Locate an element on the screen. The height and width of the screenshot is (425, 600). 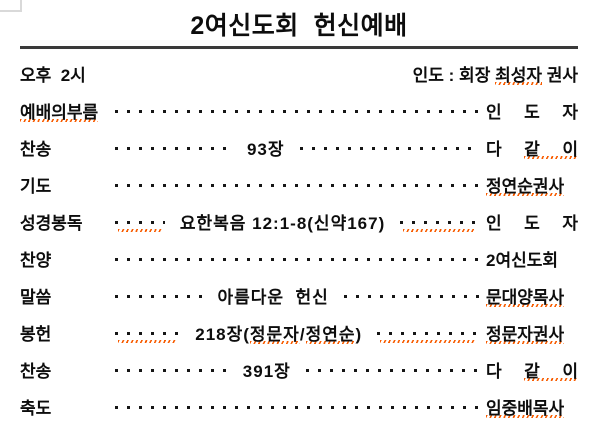
service-item-label-text: 기도 is located at coordinates (36, 186).